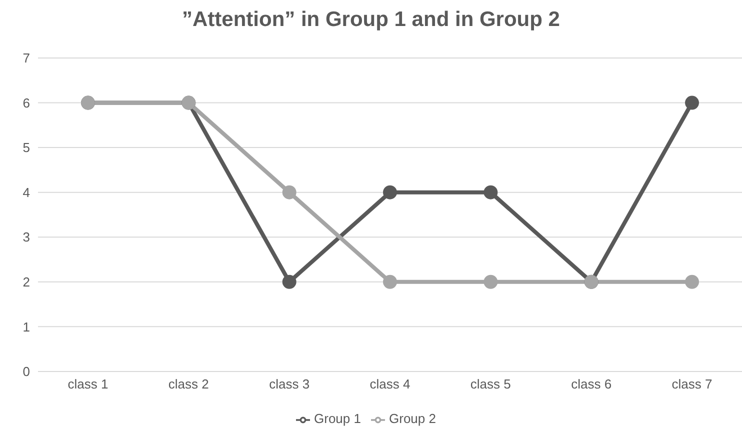 This screenshot has width=742, height=427. I want to click on y-tick-label: 6, so click(26, 102).